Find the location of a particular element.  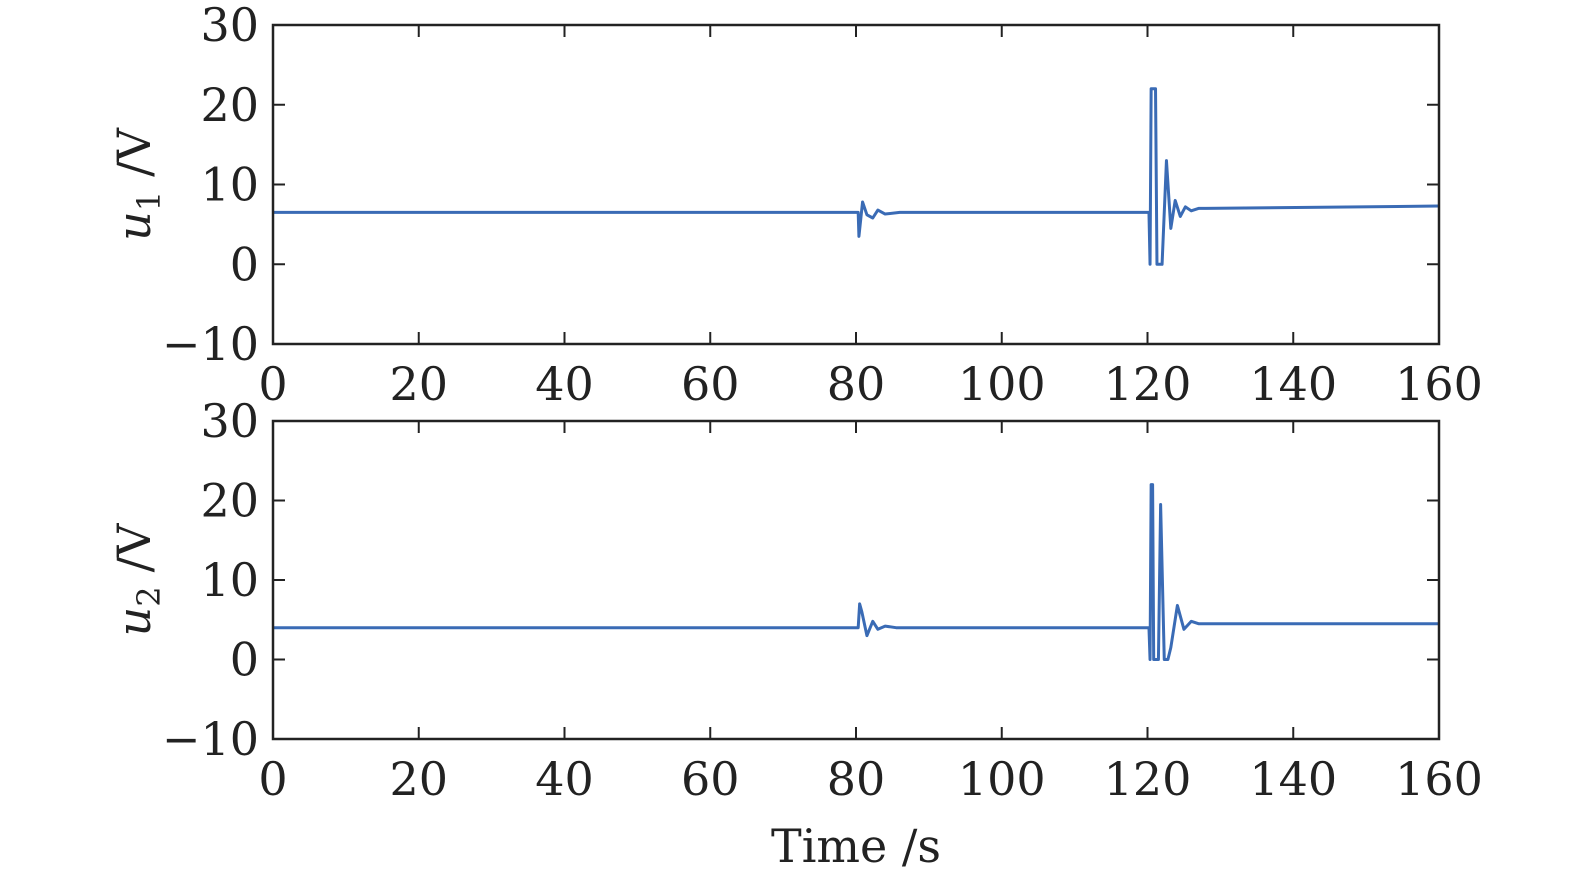

x-axis-label: Time /s is located at coordinates (856, 846).